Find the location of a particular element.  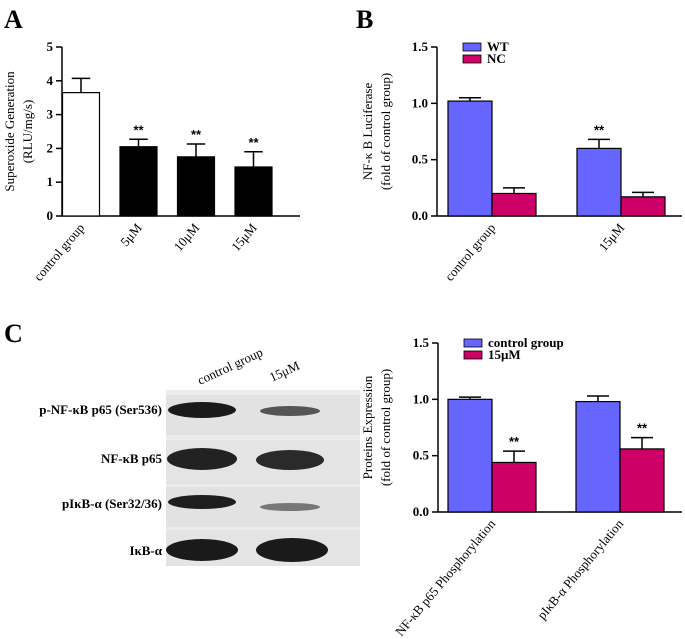

x-tick-label: NF-κB p65 Phosphorylation is located at coordinates (445, 577).